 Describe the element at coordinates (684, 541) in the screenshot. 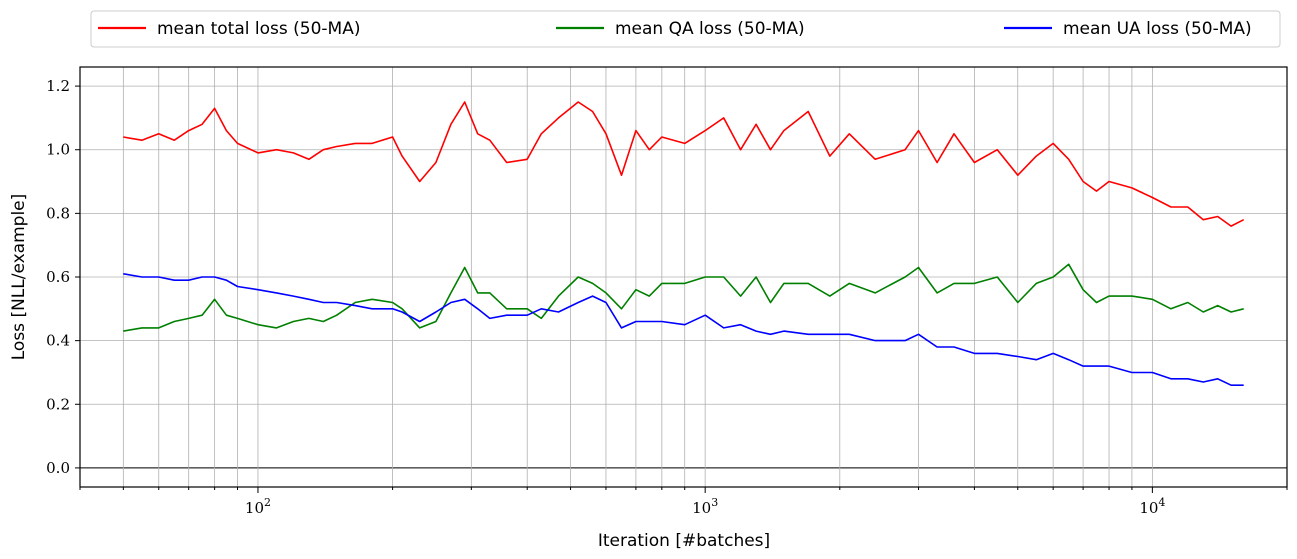

I see `x-axis-title: Iteration [#batches]` at that location.